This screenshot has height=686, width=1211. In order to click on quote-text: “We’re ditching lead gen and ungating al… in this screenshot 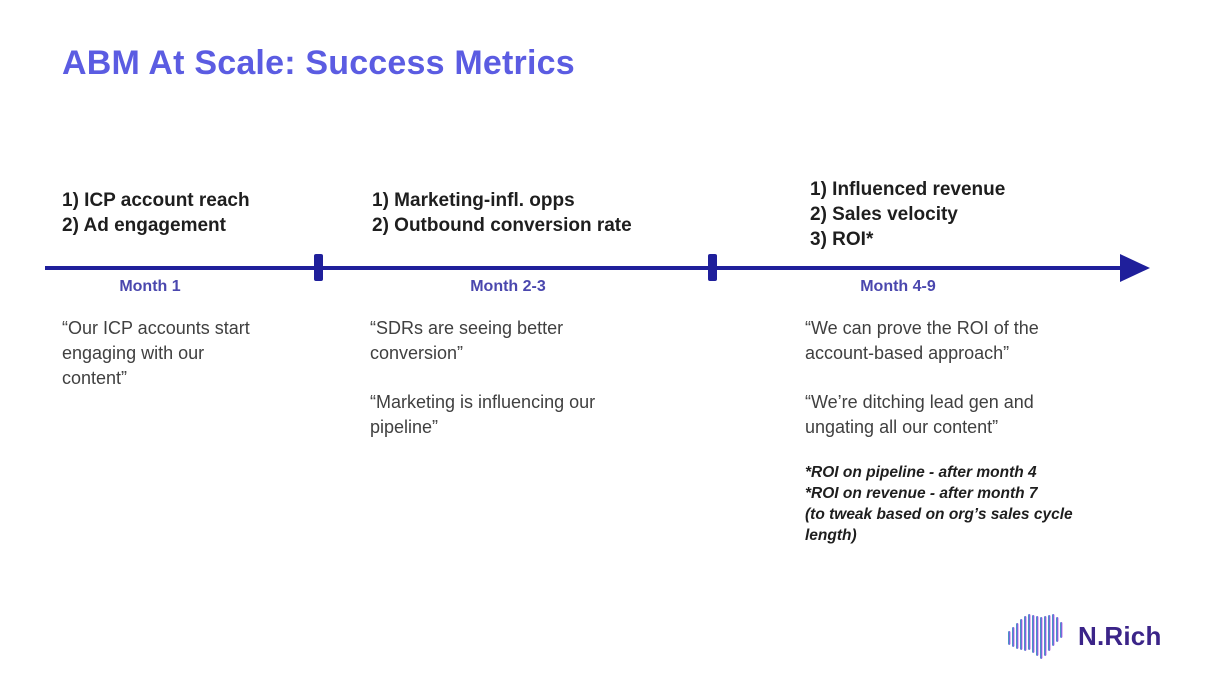, I will do `click(919, 414)`.